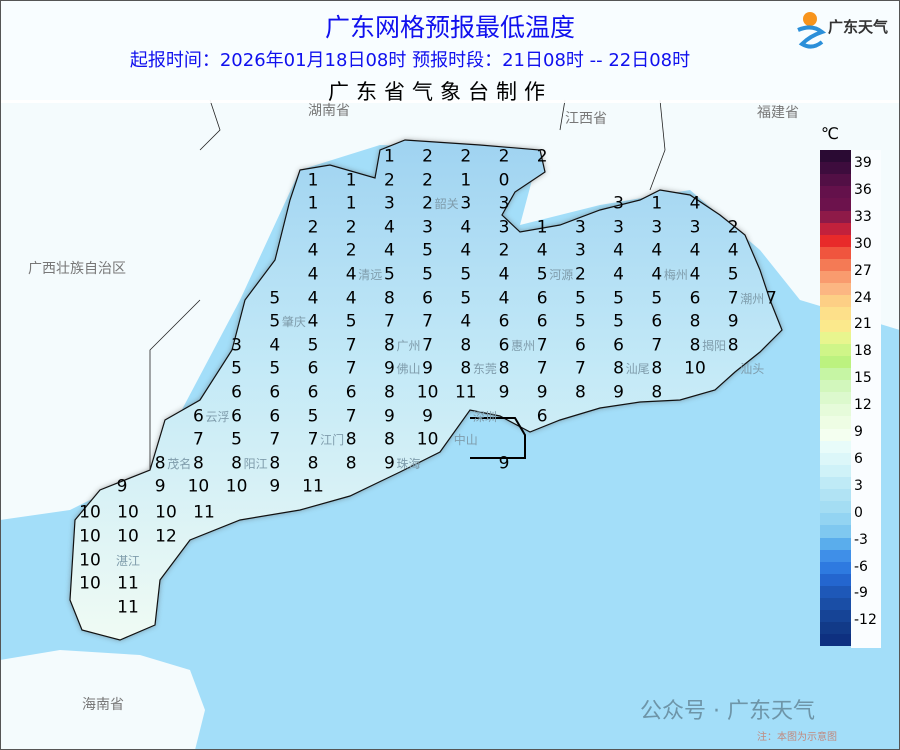  I want to click on city-label: 茂名, so click(179, 463).